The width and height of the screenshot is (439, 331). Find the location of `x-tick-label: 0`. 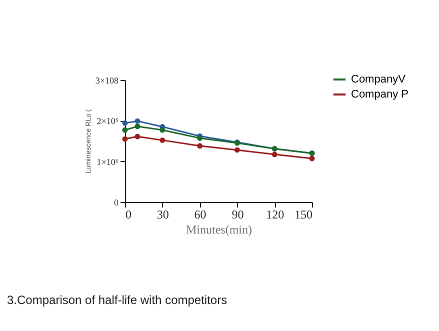

x-tick-label: 0 is located at coordinates (129, 215).